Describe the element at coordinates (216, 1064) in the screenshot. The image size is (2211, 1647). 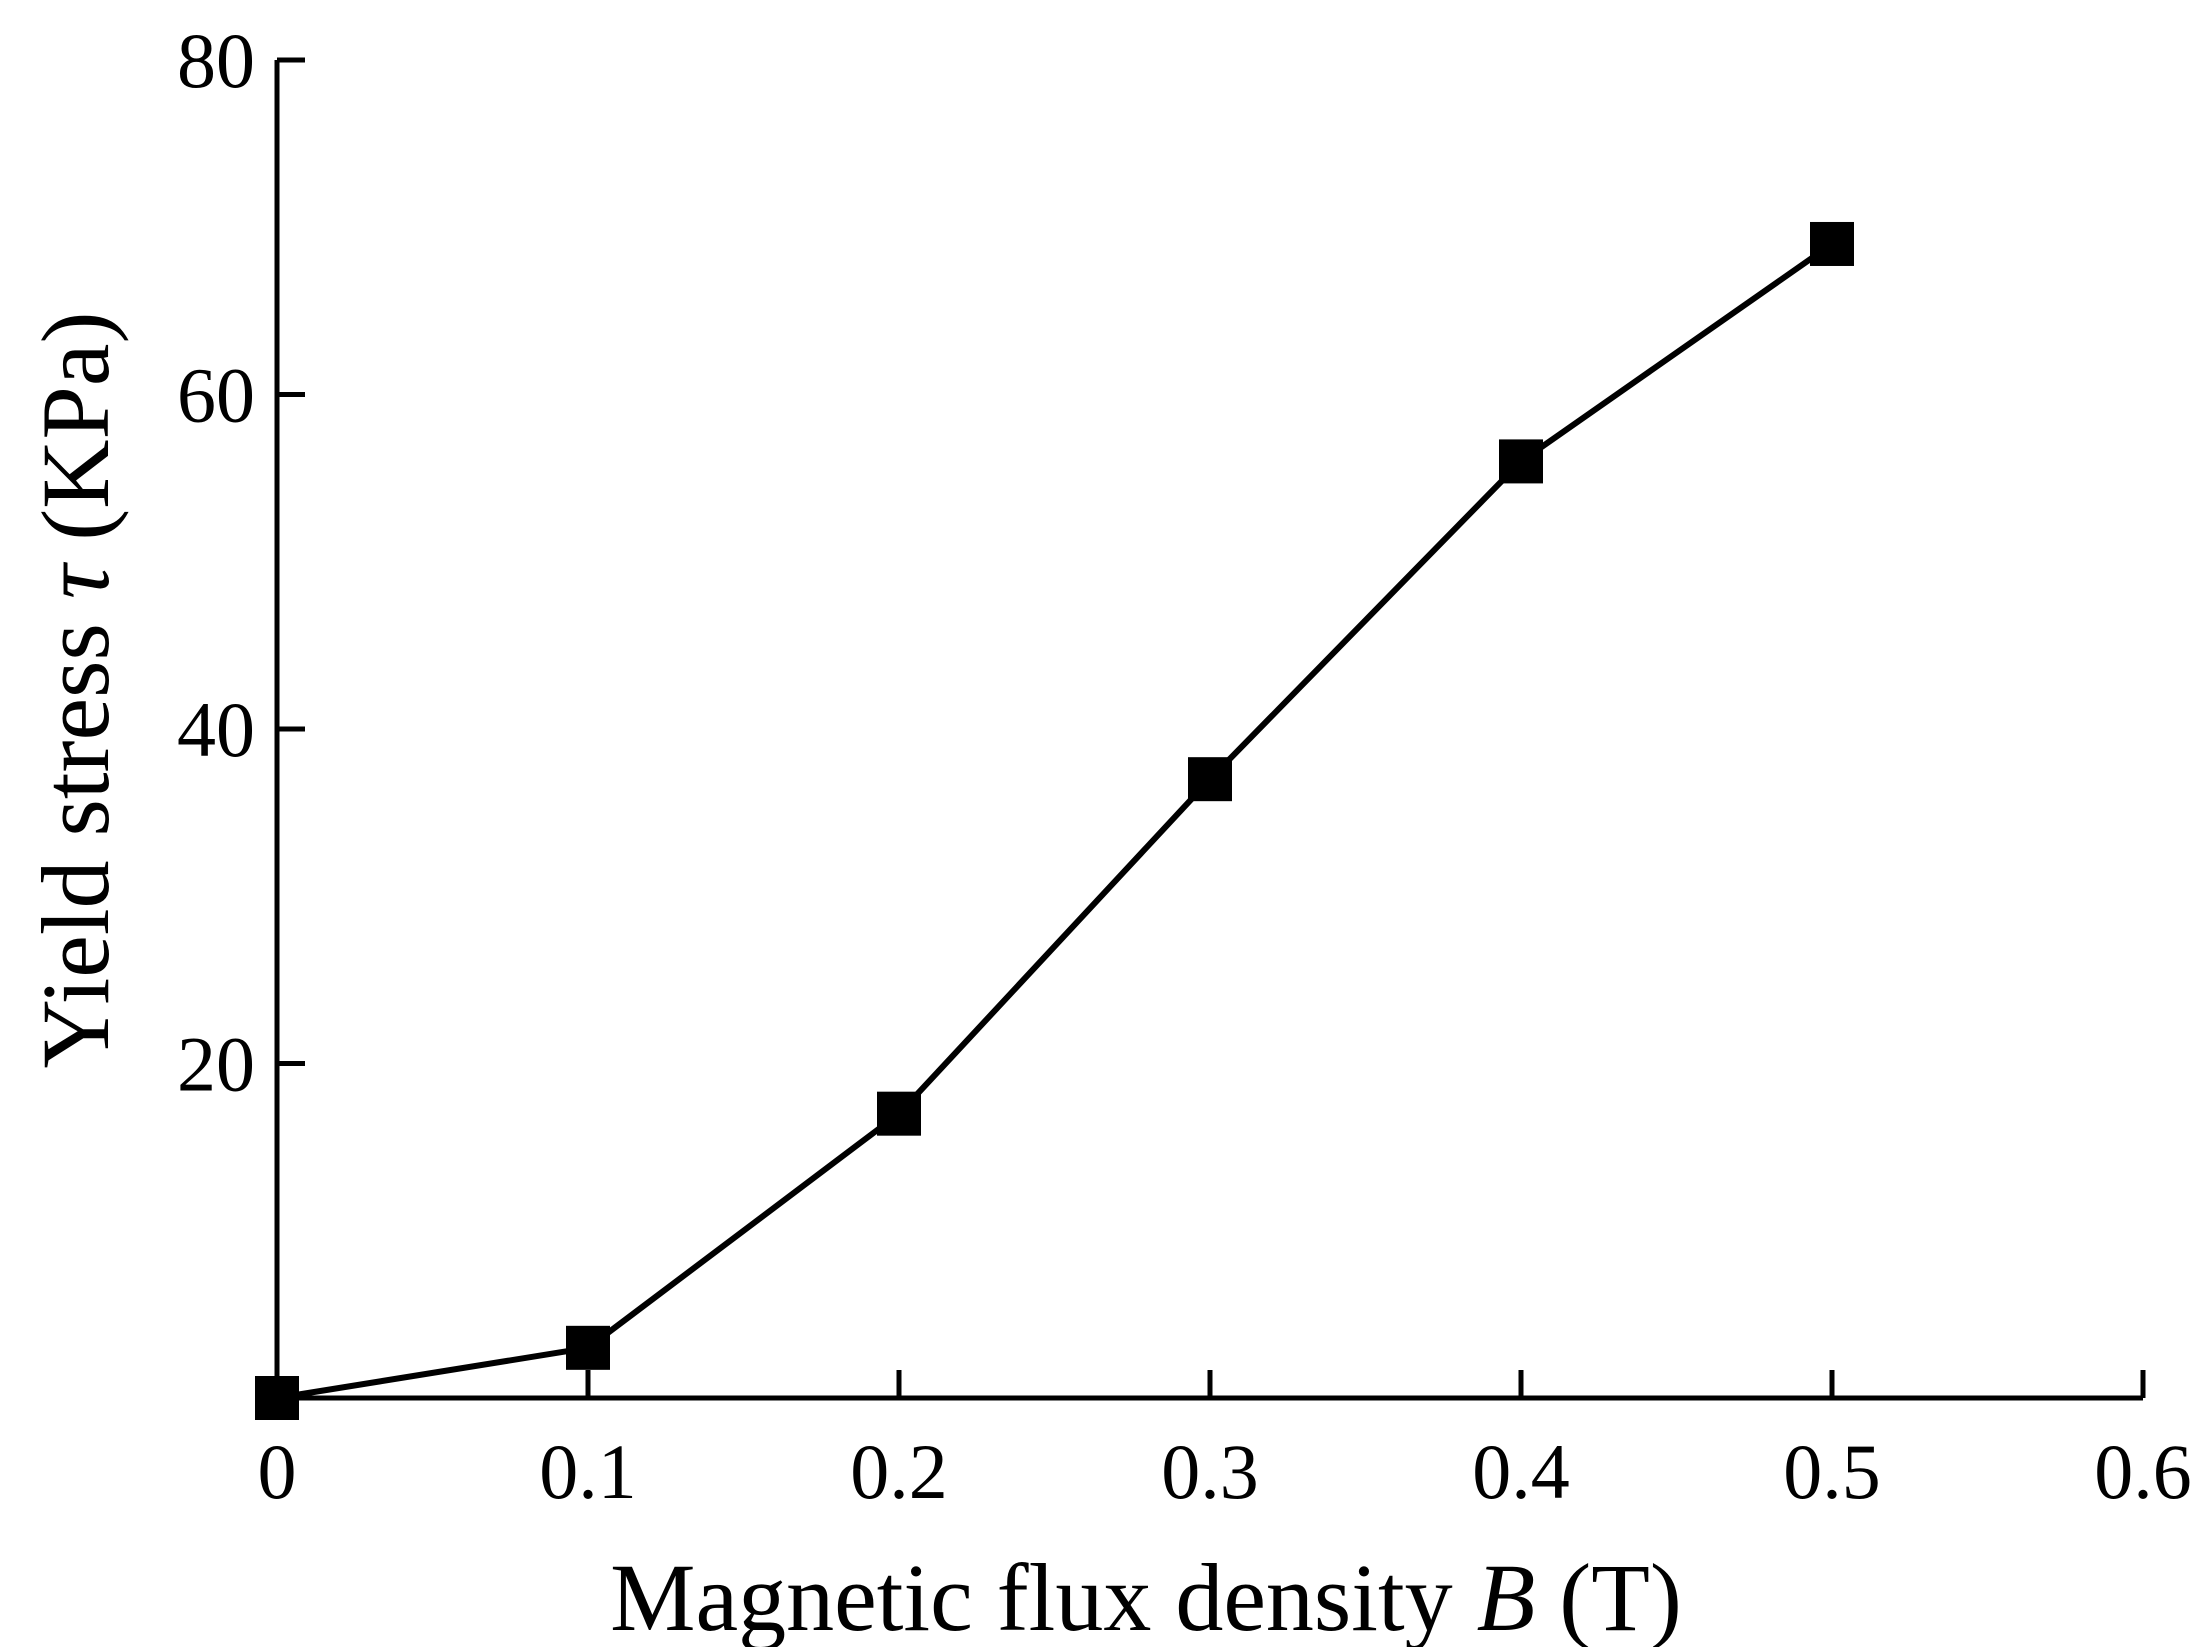
I see `y-tick-label: 20` at that location.